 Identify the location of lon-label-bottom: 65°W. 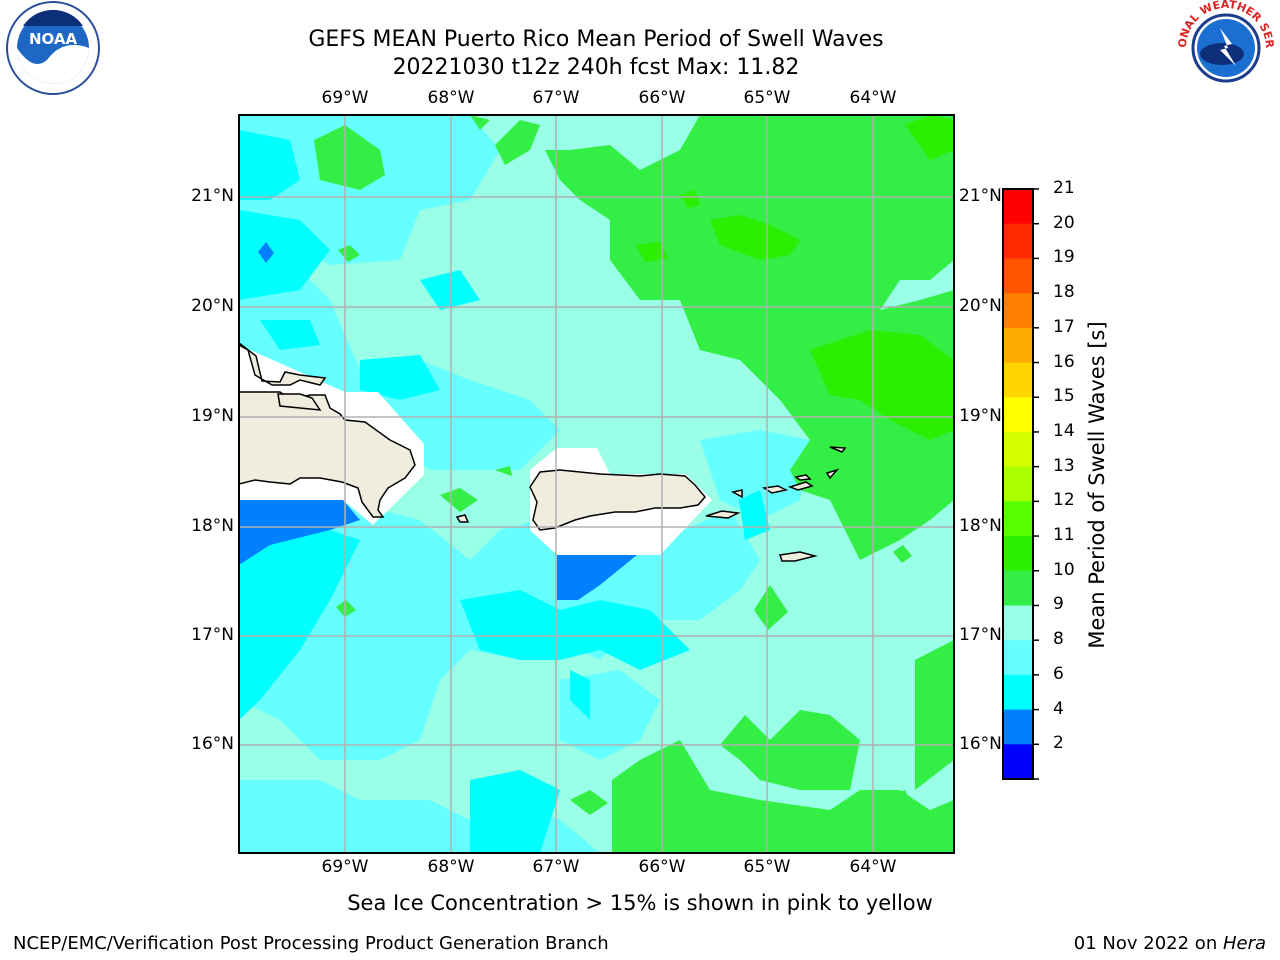
(767, 867).